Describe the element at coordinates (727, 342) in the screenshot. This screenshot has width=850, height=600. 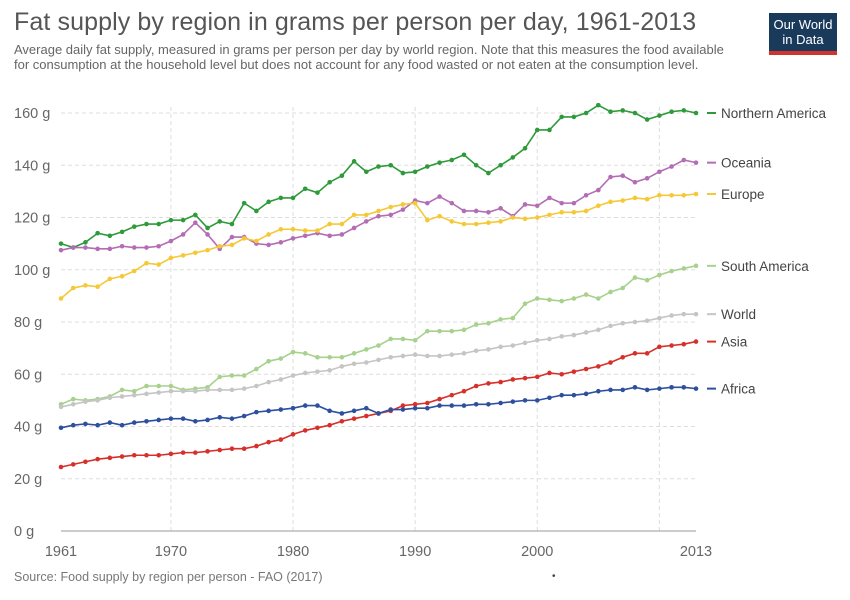
I see `legend-asia: Asia` at that location.